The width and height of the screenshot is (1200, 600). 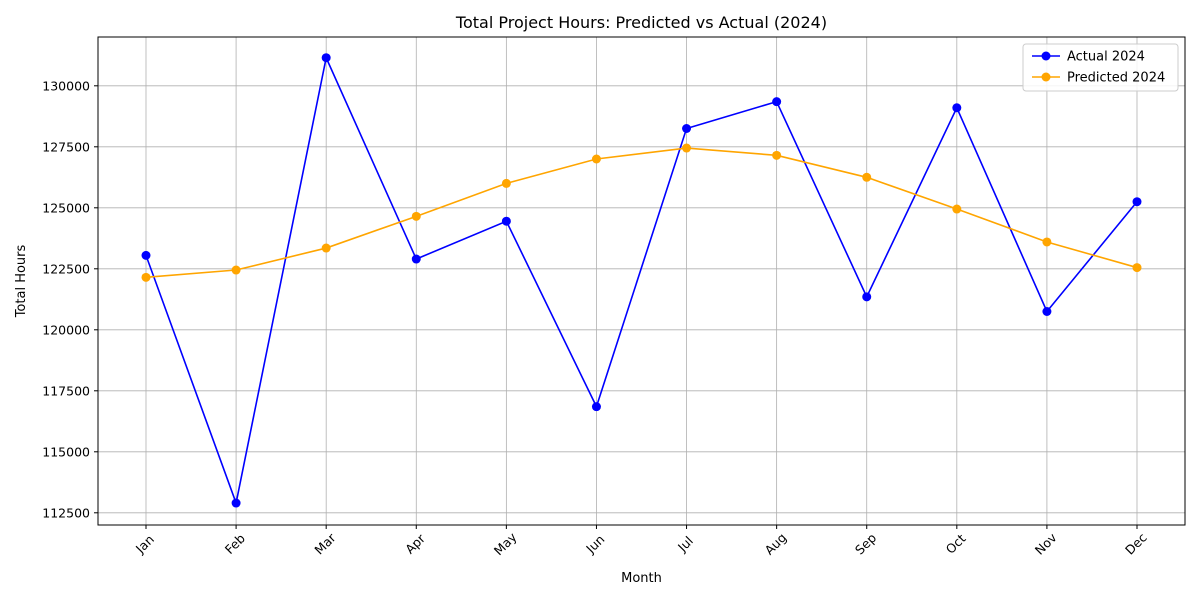 I want to click on y-tick-label: 130000, so click(x=66, y=85).